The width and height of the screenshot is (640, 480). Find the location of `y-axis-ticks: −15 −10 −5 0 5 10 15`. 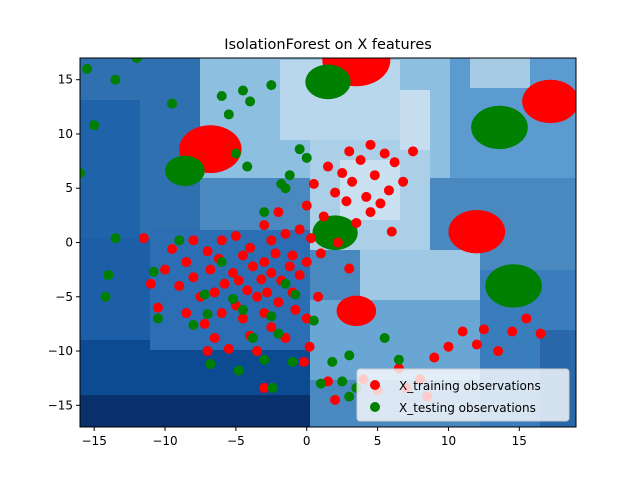

y-axis-ticks: −15 −10 −5 0 5 10 15 is located at coordinates (64, 242).